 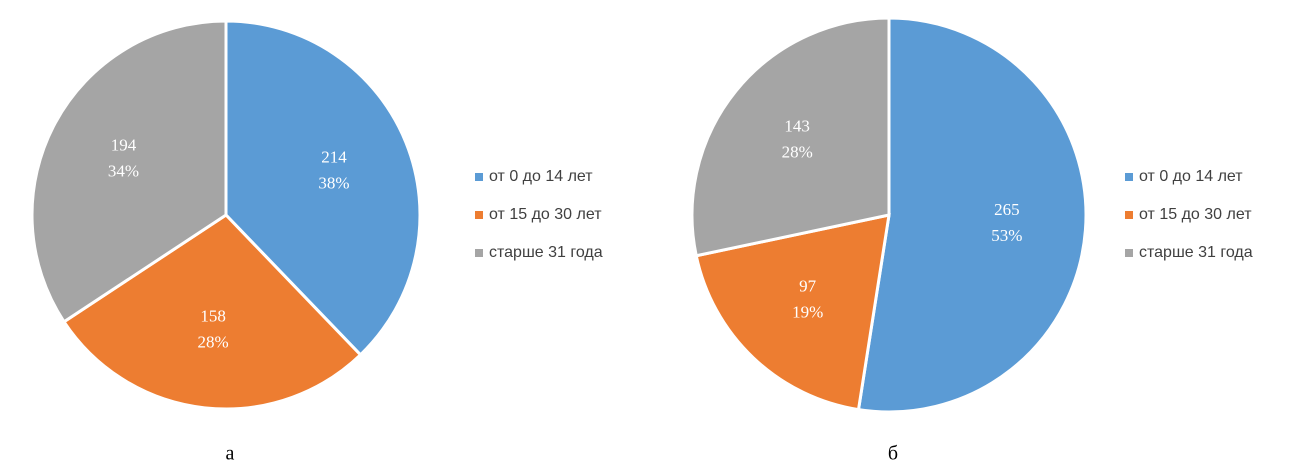 I want to click on data-label-value: 143, so click(x=797, y=125).